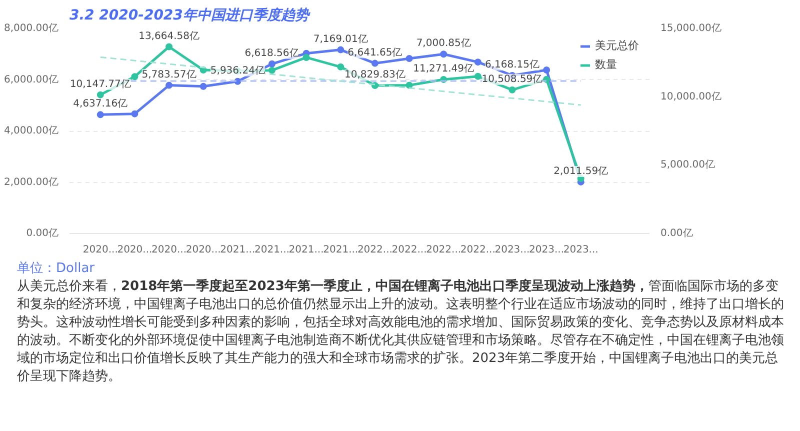 This screenshot has width=800, height=431. I want to click on data-label: 5,936.24亿, so click(237, 70).